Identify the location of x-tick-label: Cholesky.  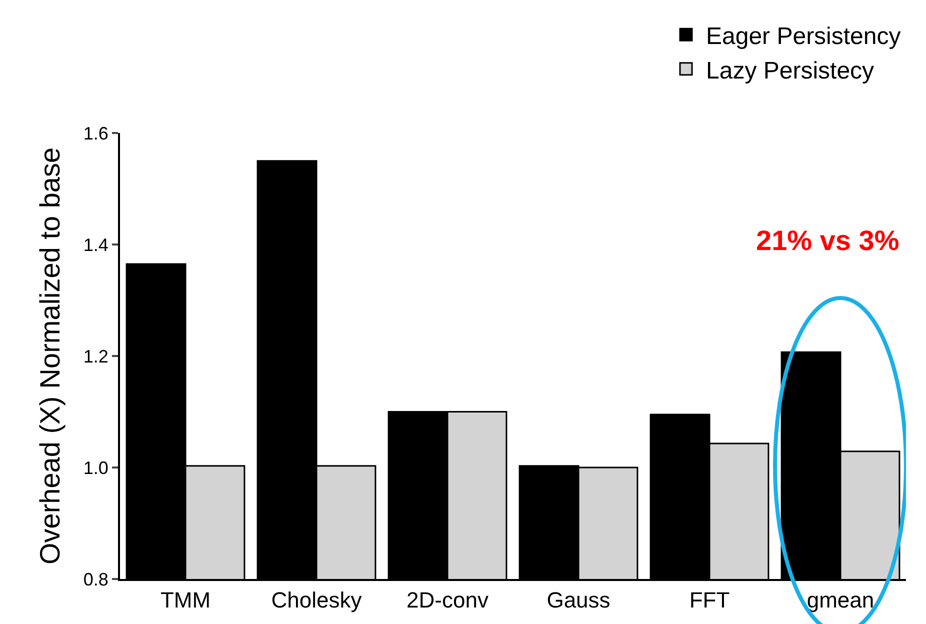
(316, 599).